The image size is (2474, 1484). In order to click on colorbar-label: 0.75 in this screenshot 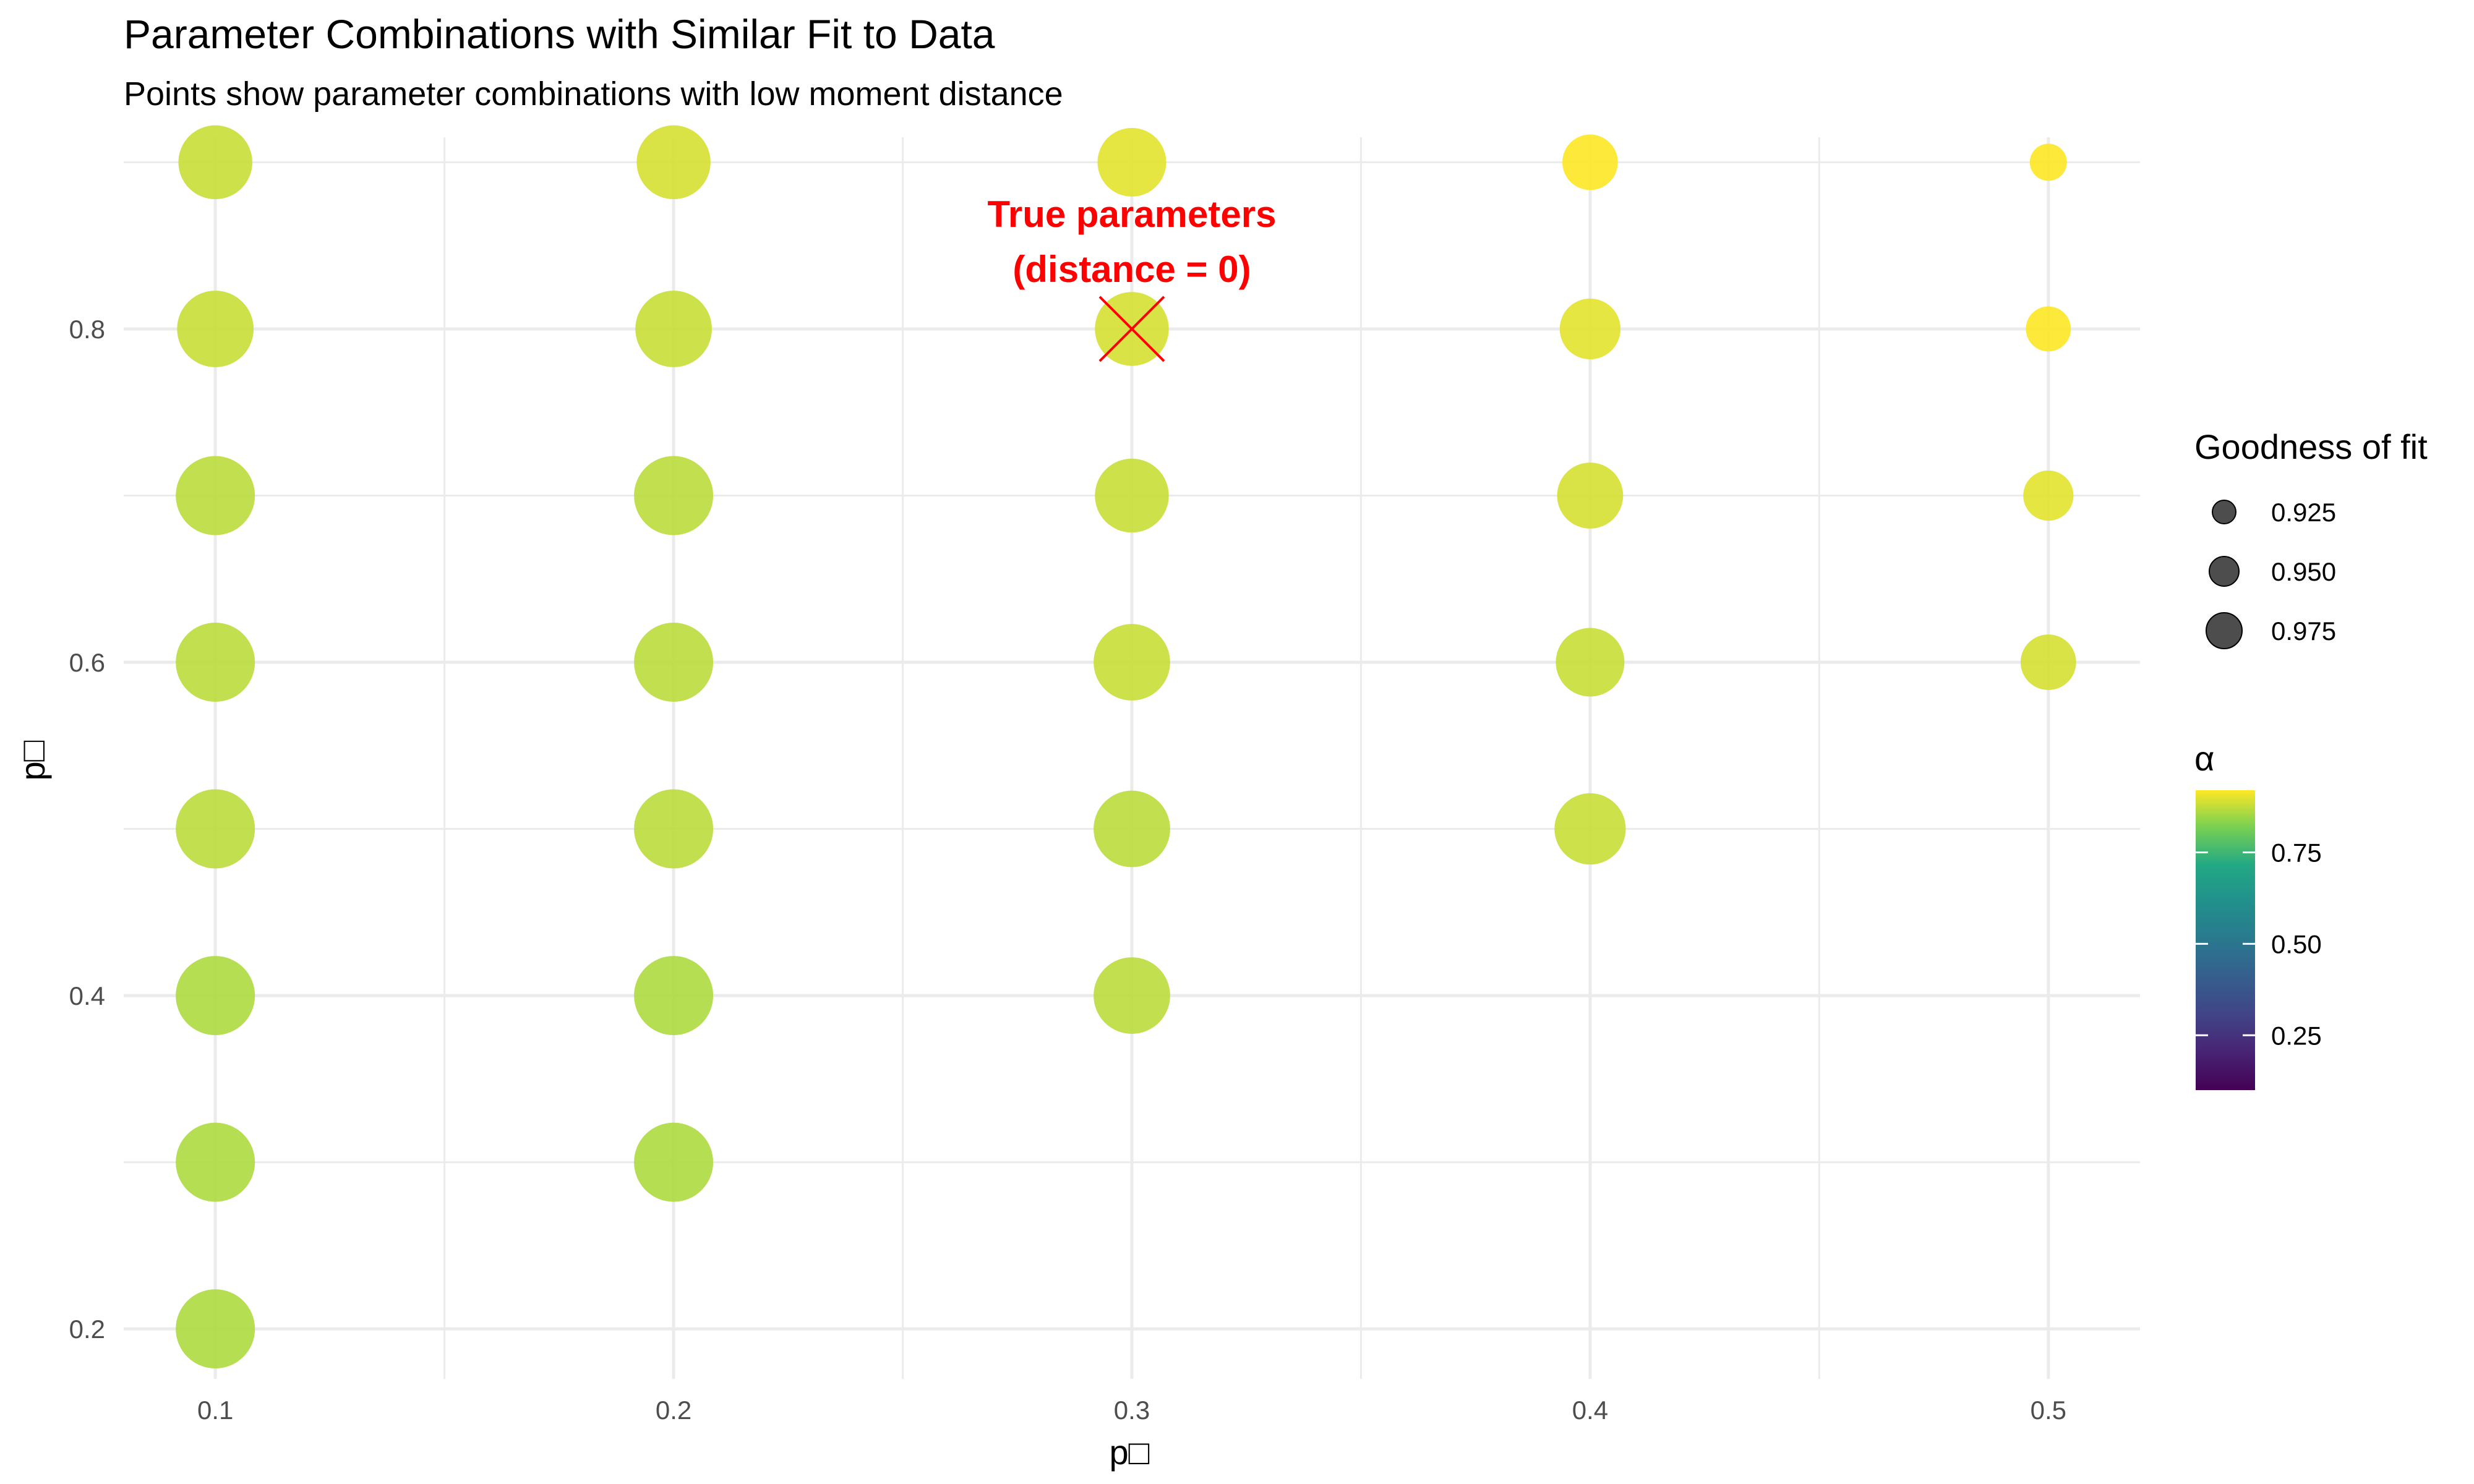, I will do `click(2296, 853)`.